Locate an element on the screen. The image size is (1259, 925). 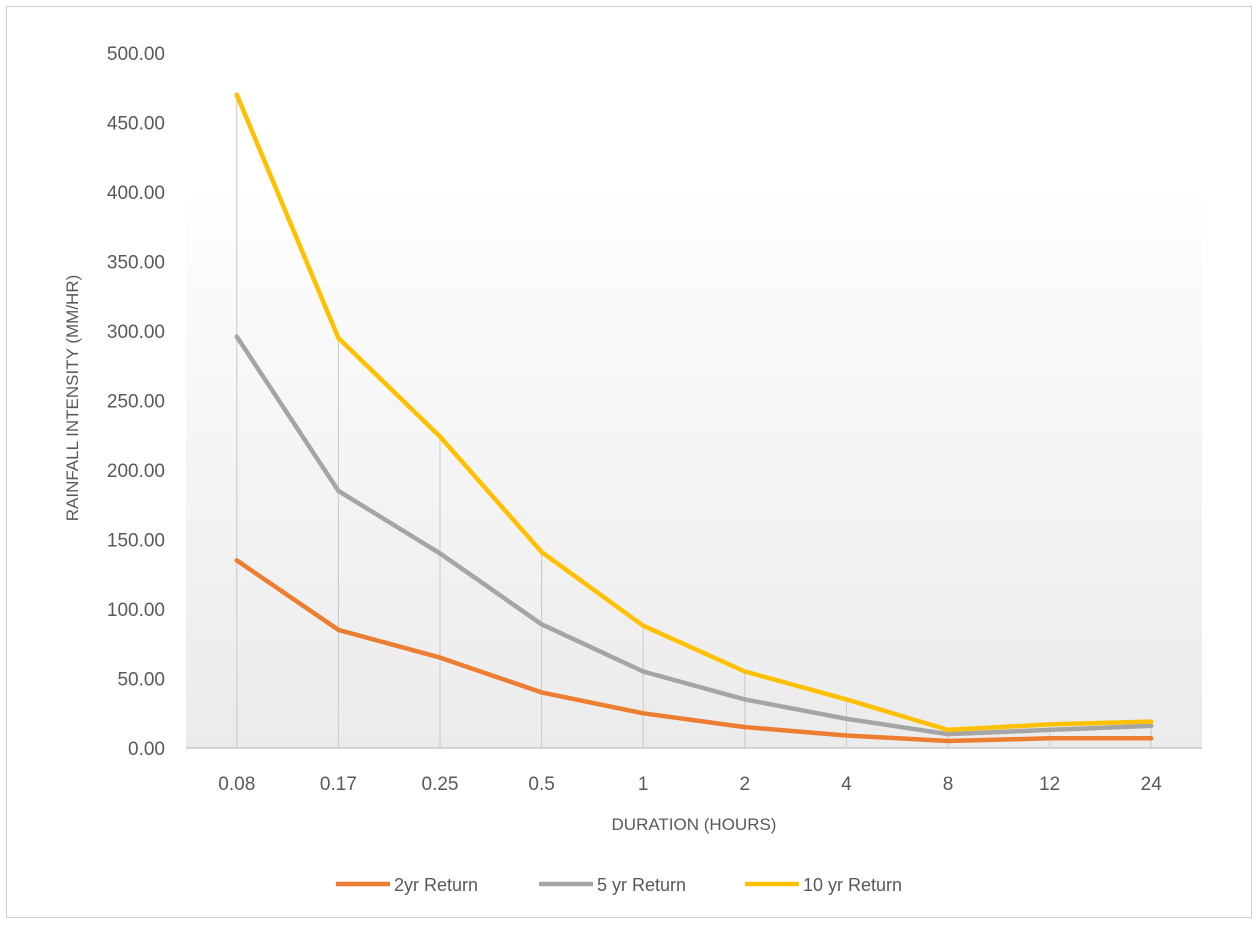
series-line is located at coordinates (694, 651).